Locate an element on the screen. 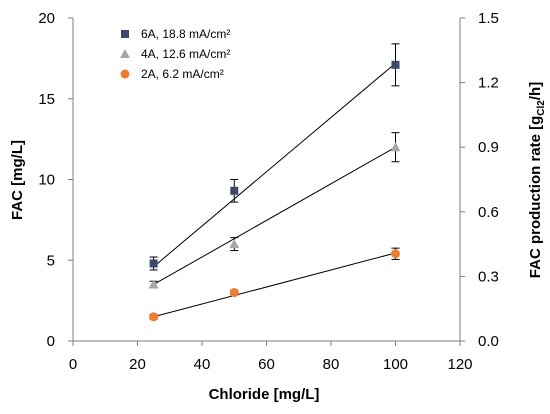 This screenshot has width=550, height=414. y-tick-label-right: 0.9 is located at coordinates (488, 147).